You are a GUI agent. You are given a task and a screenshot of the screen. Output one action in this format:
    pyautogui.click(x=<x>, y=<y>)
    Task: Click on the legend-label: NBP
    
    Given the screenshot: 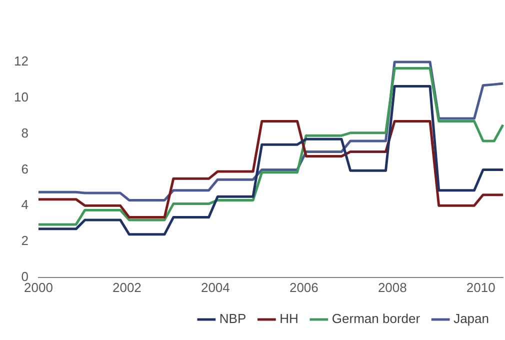 What is the action you would take?
    pyautogui.click(x=232, y=318)
    